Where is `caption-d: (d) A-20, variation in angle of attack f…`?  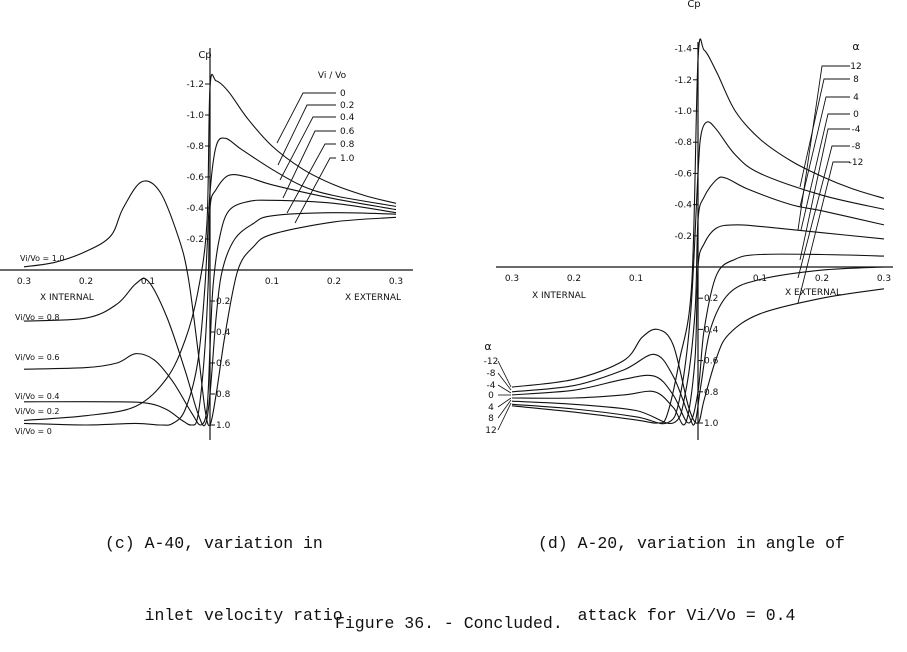
caption-d: (d) A-20, variation in angle of attack f… is located at coordinates (691, 568).